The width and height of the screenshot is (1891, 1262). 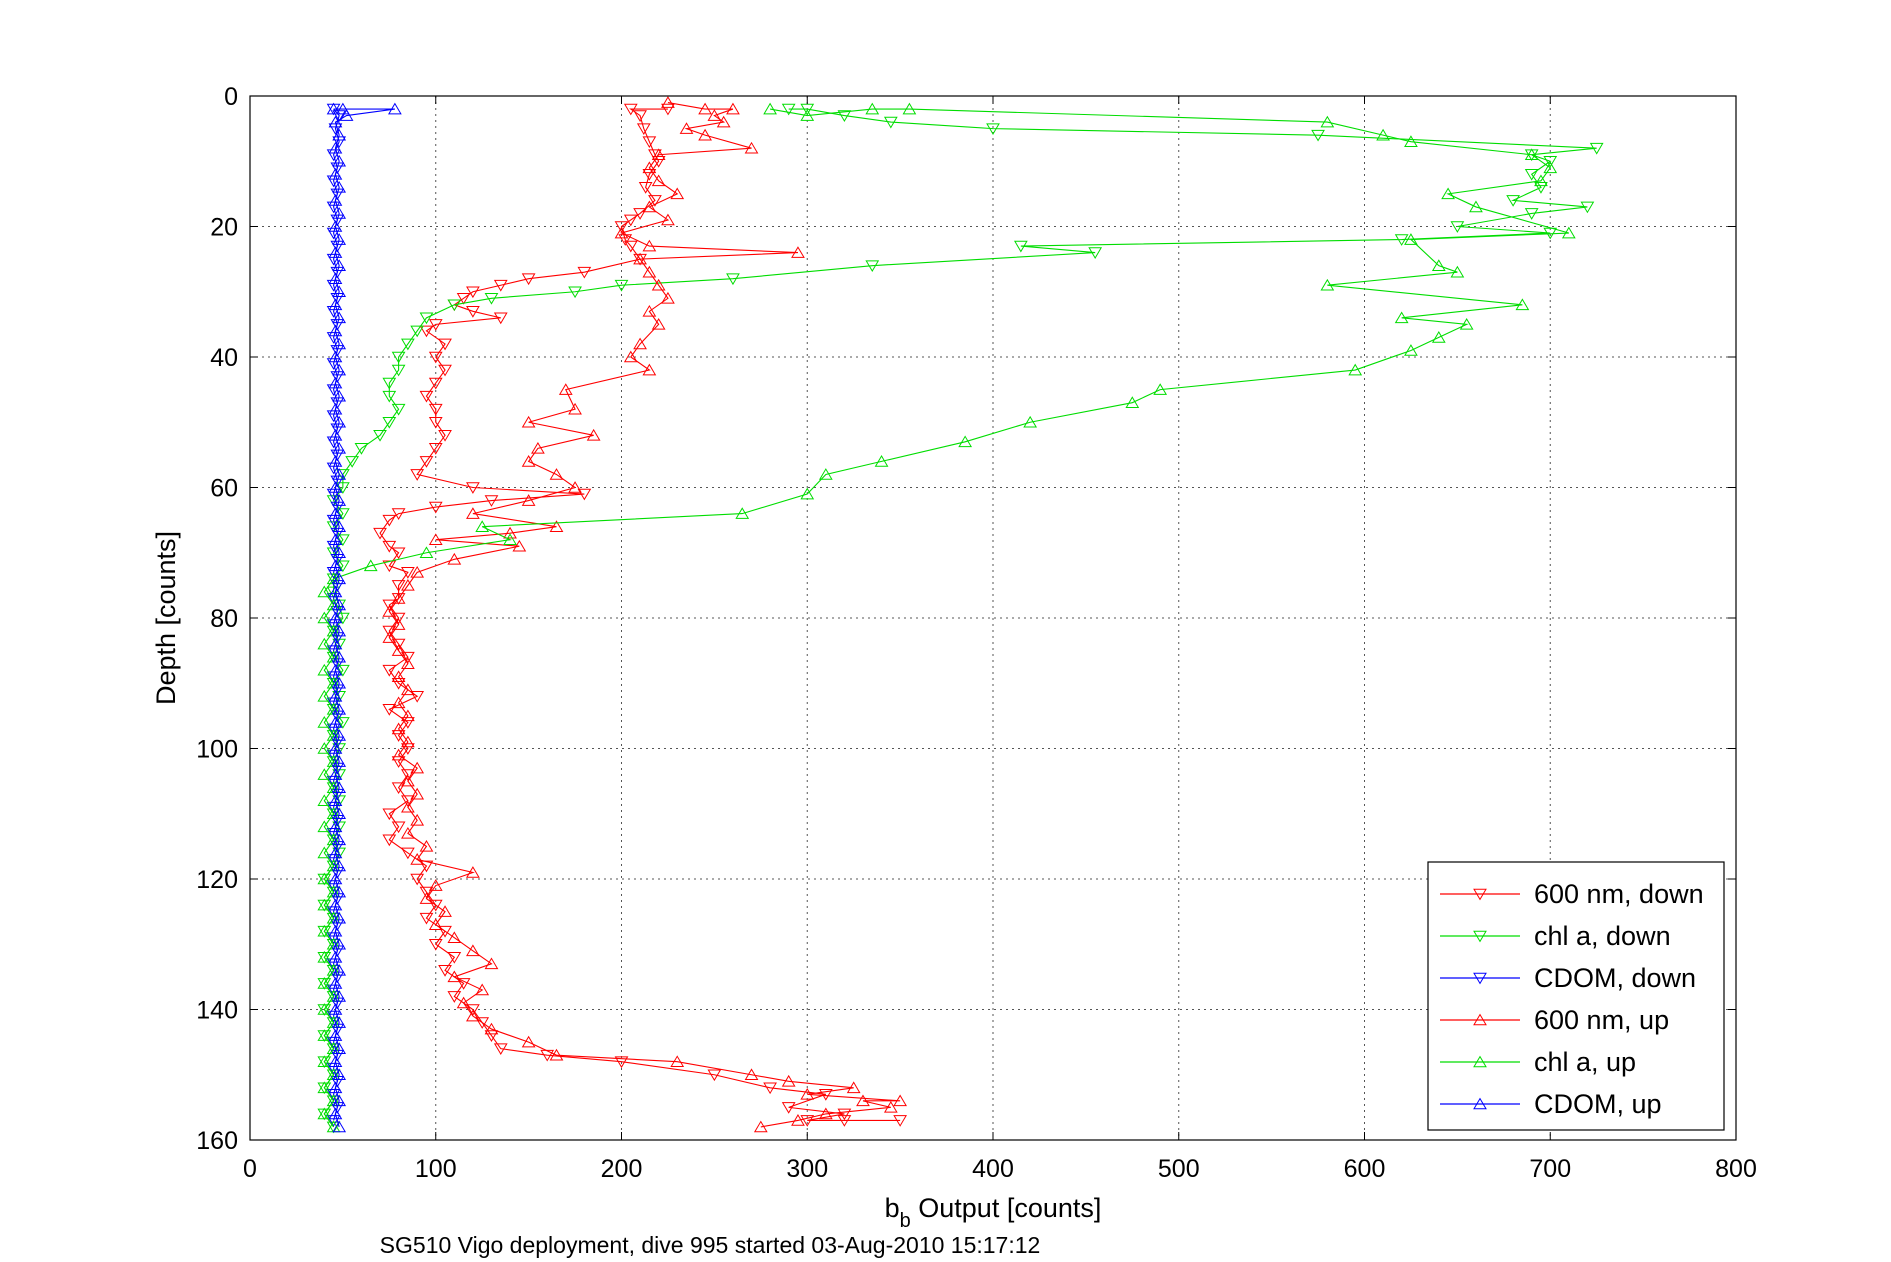 I want to click on legend-label: CDOM, up, so click(x=1598, y=1104).